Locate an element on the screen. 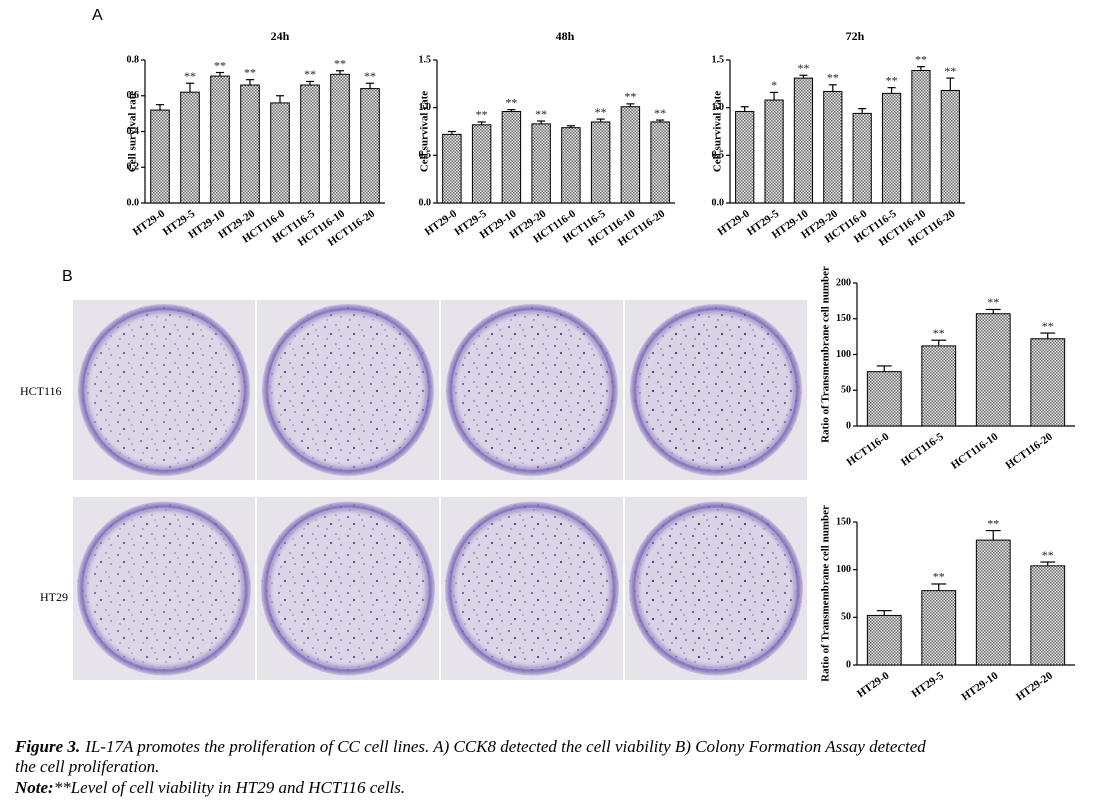  x-tick-label: HCT116-0 is located at coordinates (867, 449).